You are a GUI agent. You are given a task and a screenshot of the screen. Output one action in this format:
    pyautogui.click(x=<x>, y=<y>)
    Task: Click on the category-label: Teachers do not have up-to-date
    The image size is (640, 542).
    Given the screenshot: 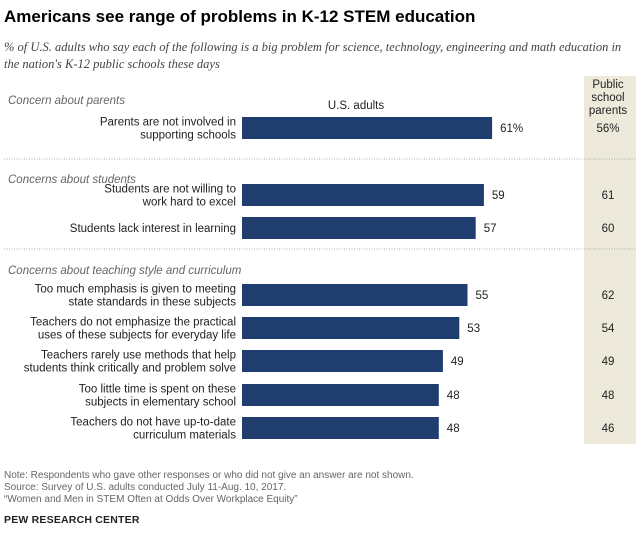 What is the action you would take?
    pyautogui.click(x=153, y=423)
    